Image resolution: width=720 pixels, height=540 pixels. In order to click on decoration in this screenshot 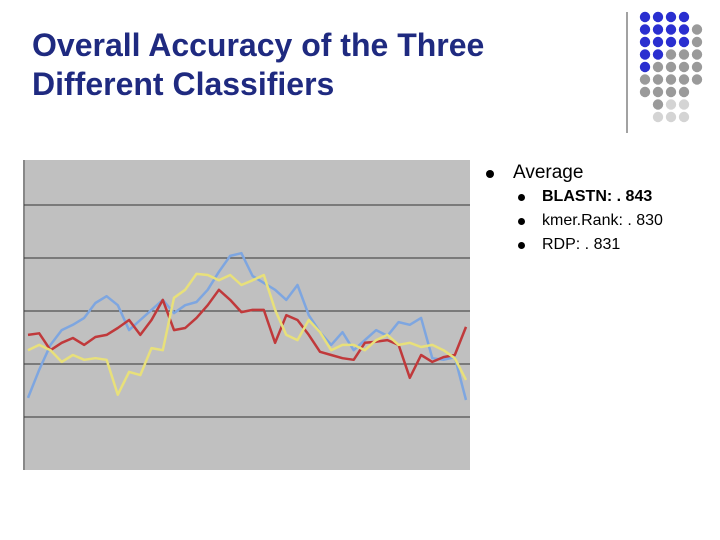, I will do `click(671, 67)`.